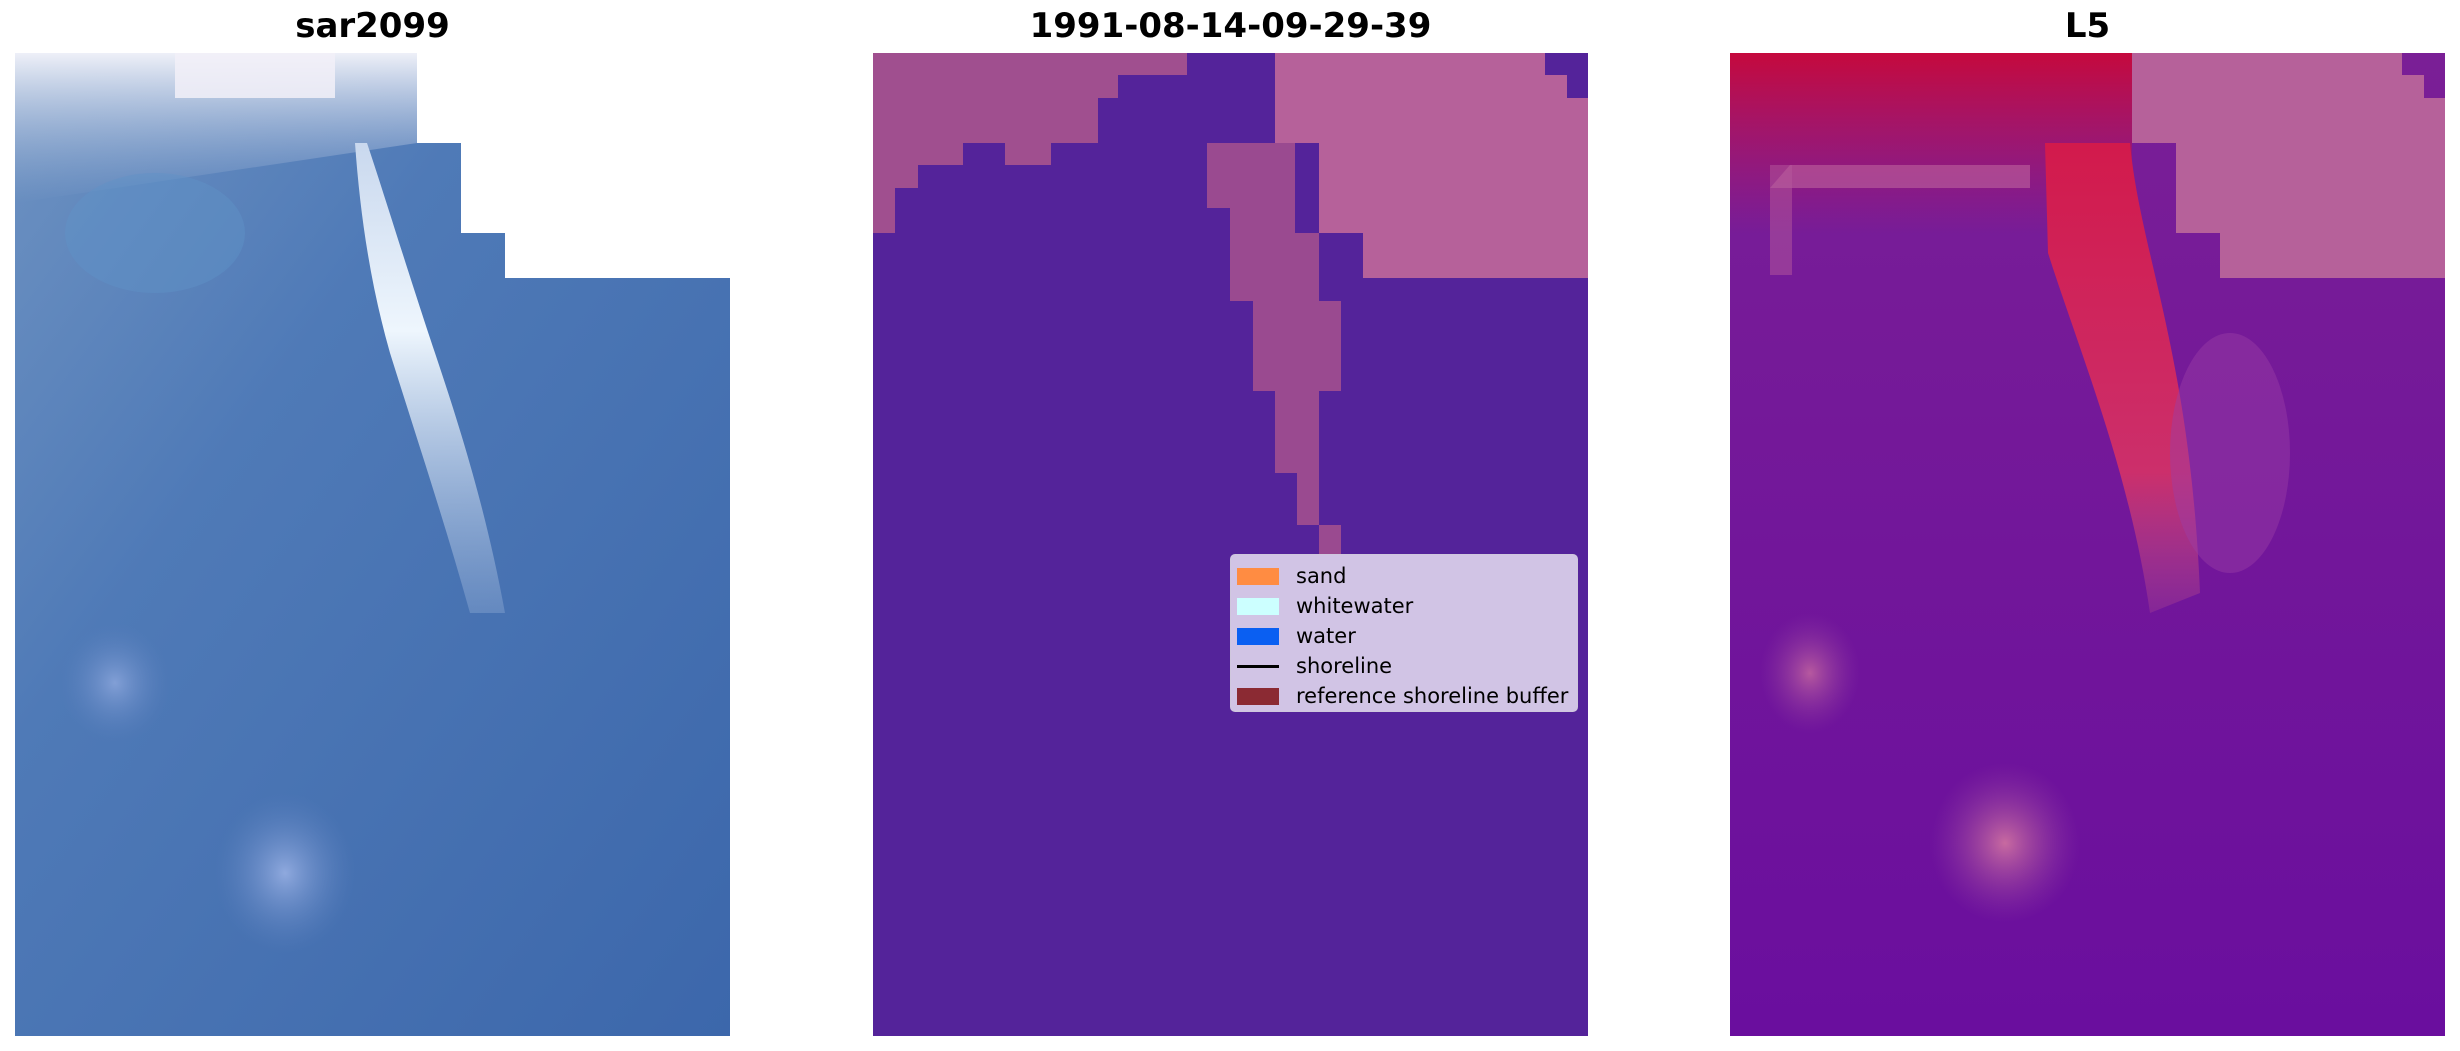  What do you see at coordinates (1321, 576) in the screenshot?
I see `legend-label-sand: sand` at bounding box center [1321, 576].